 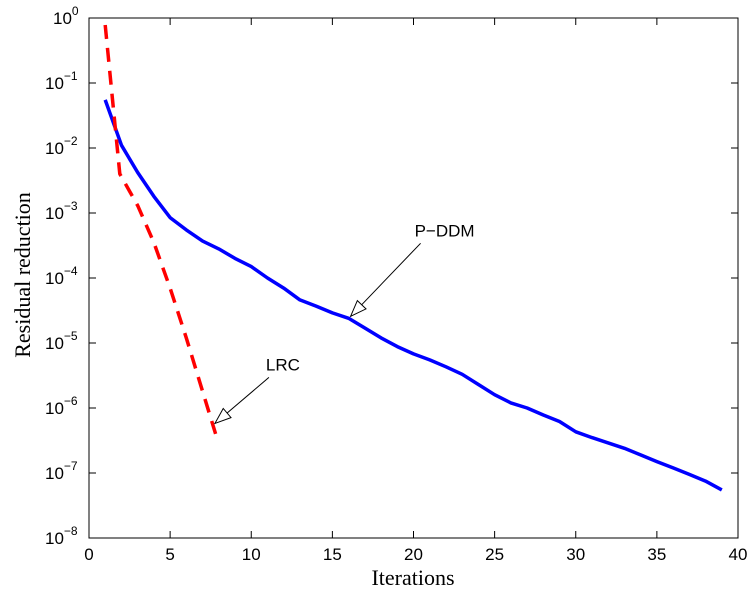 I want to click on x-tick-label: 10, so click(x=251, y=554).